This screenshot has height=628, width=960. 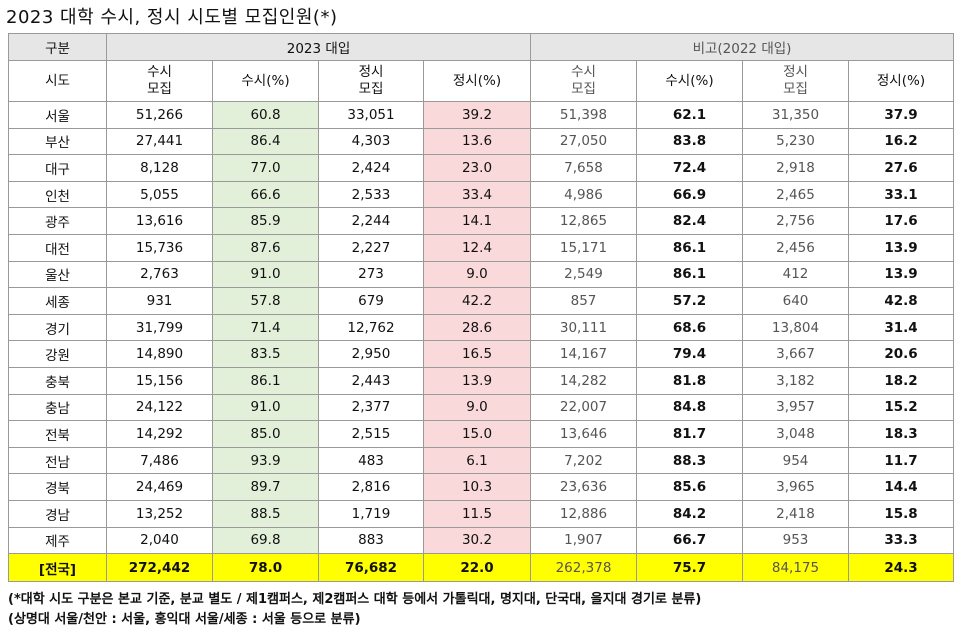 What do you see at coordinates (795, 487) in the screenshot?
I see `prev-jeongsi-cell: 3,965` at bounding box center [795, 487].